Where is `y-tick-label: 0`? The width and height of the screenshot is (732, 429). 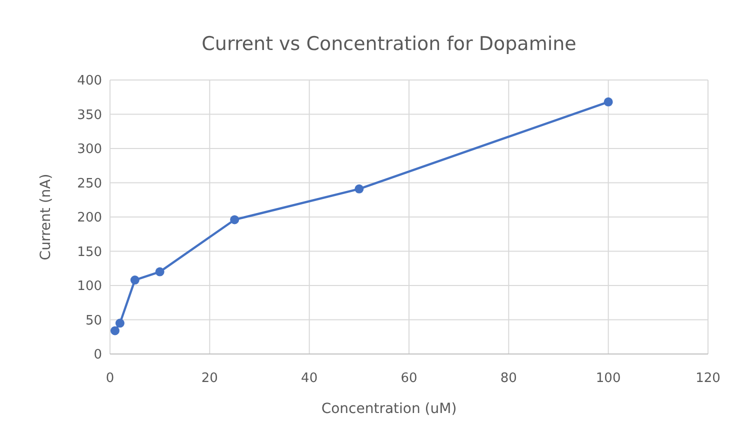
y-tick-label: 0 is located at coordinates (98, 355).